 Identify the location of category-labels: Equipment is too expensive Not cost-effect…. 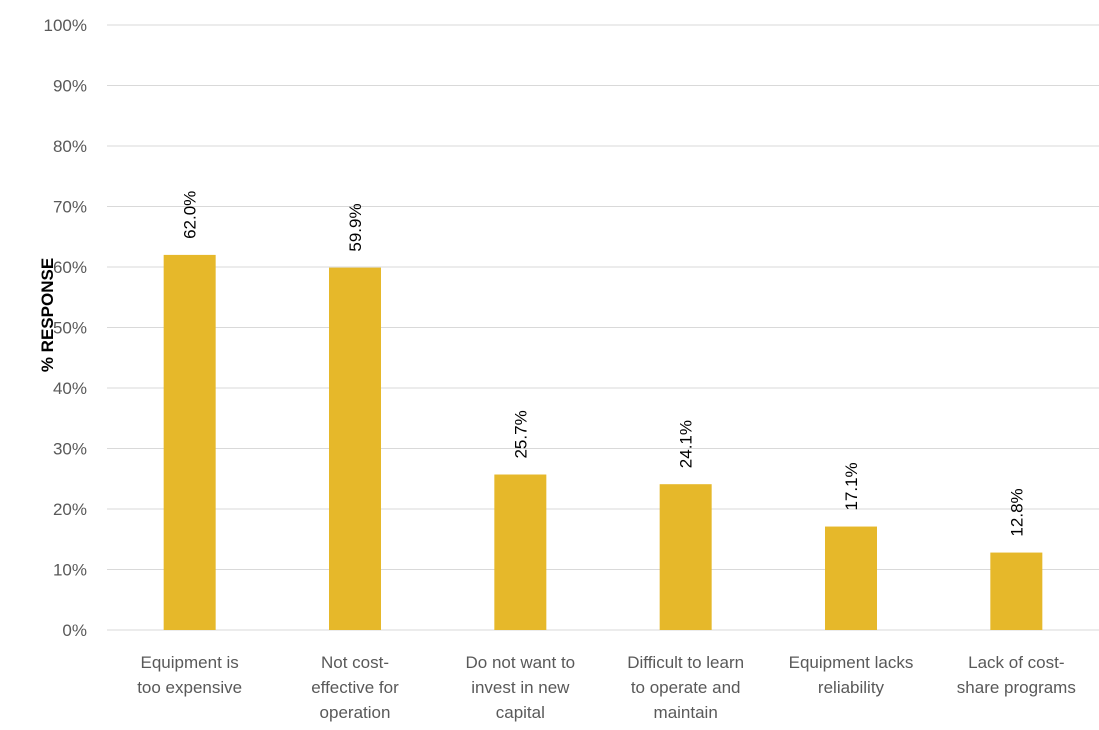
(606, 687).